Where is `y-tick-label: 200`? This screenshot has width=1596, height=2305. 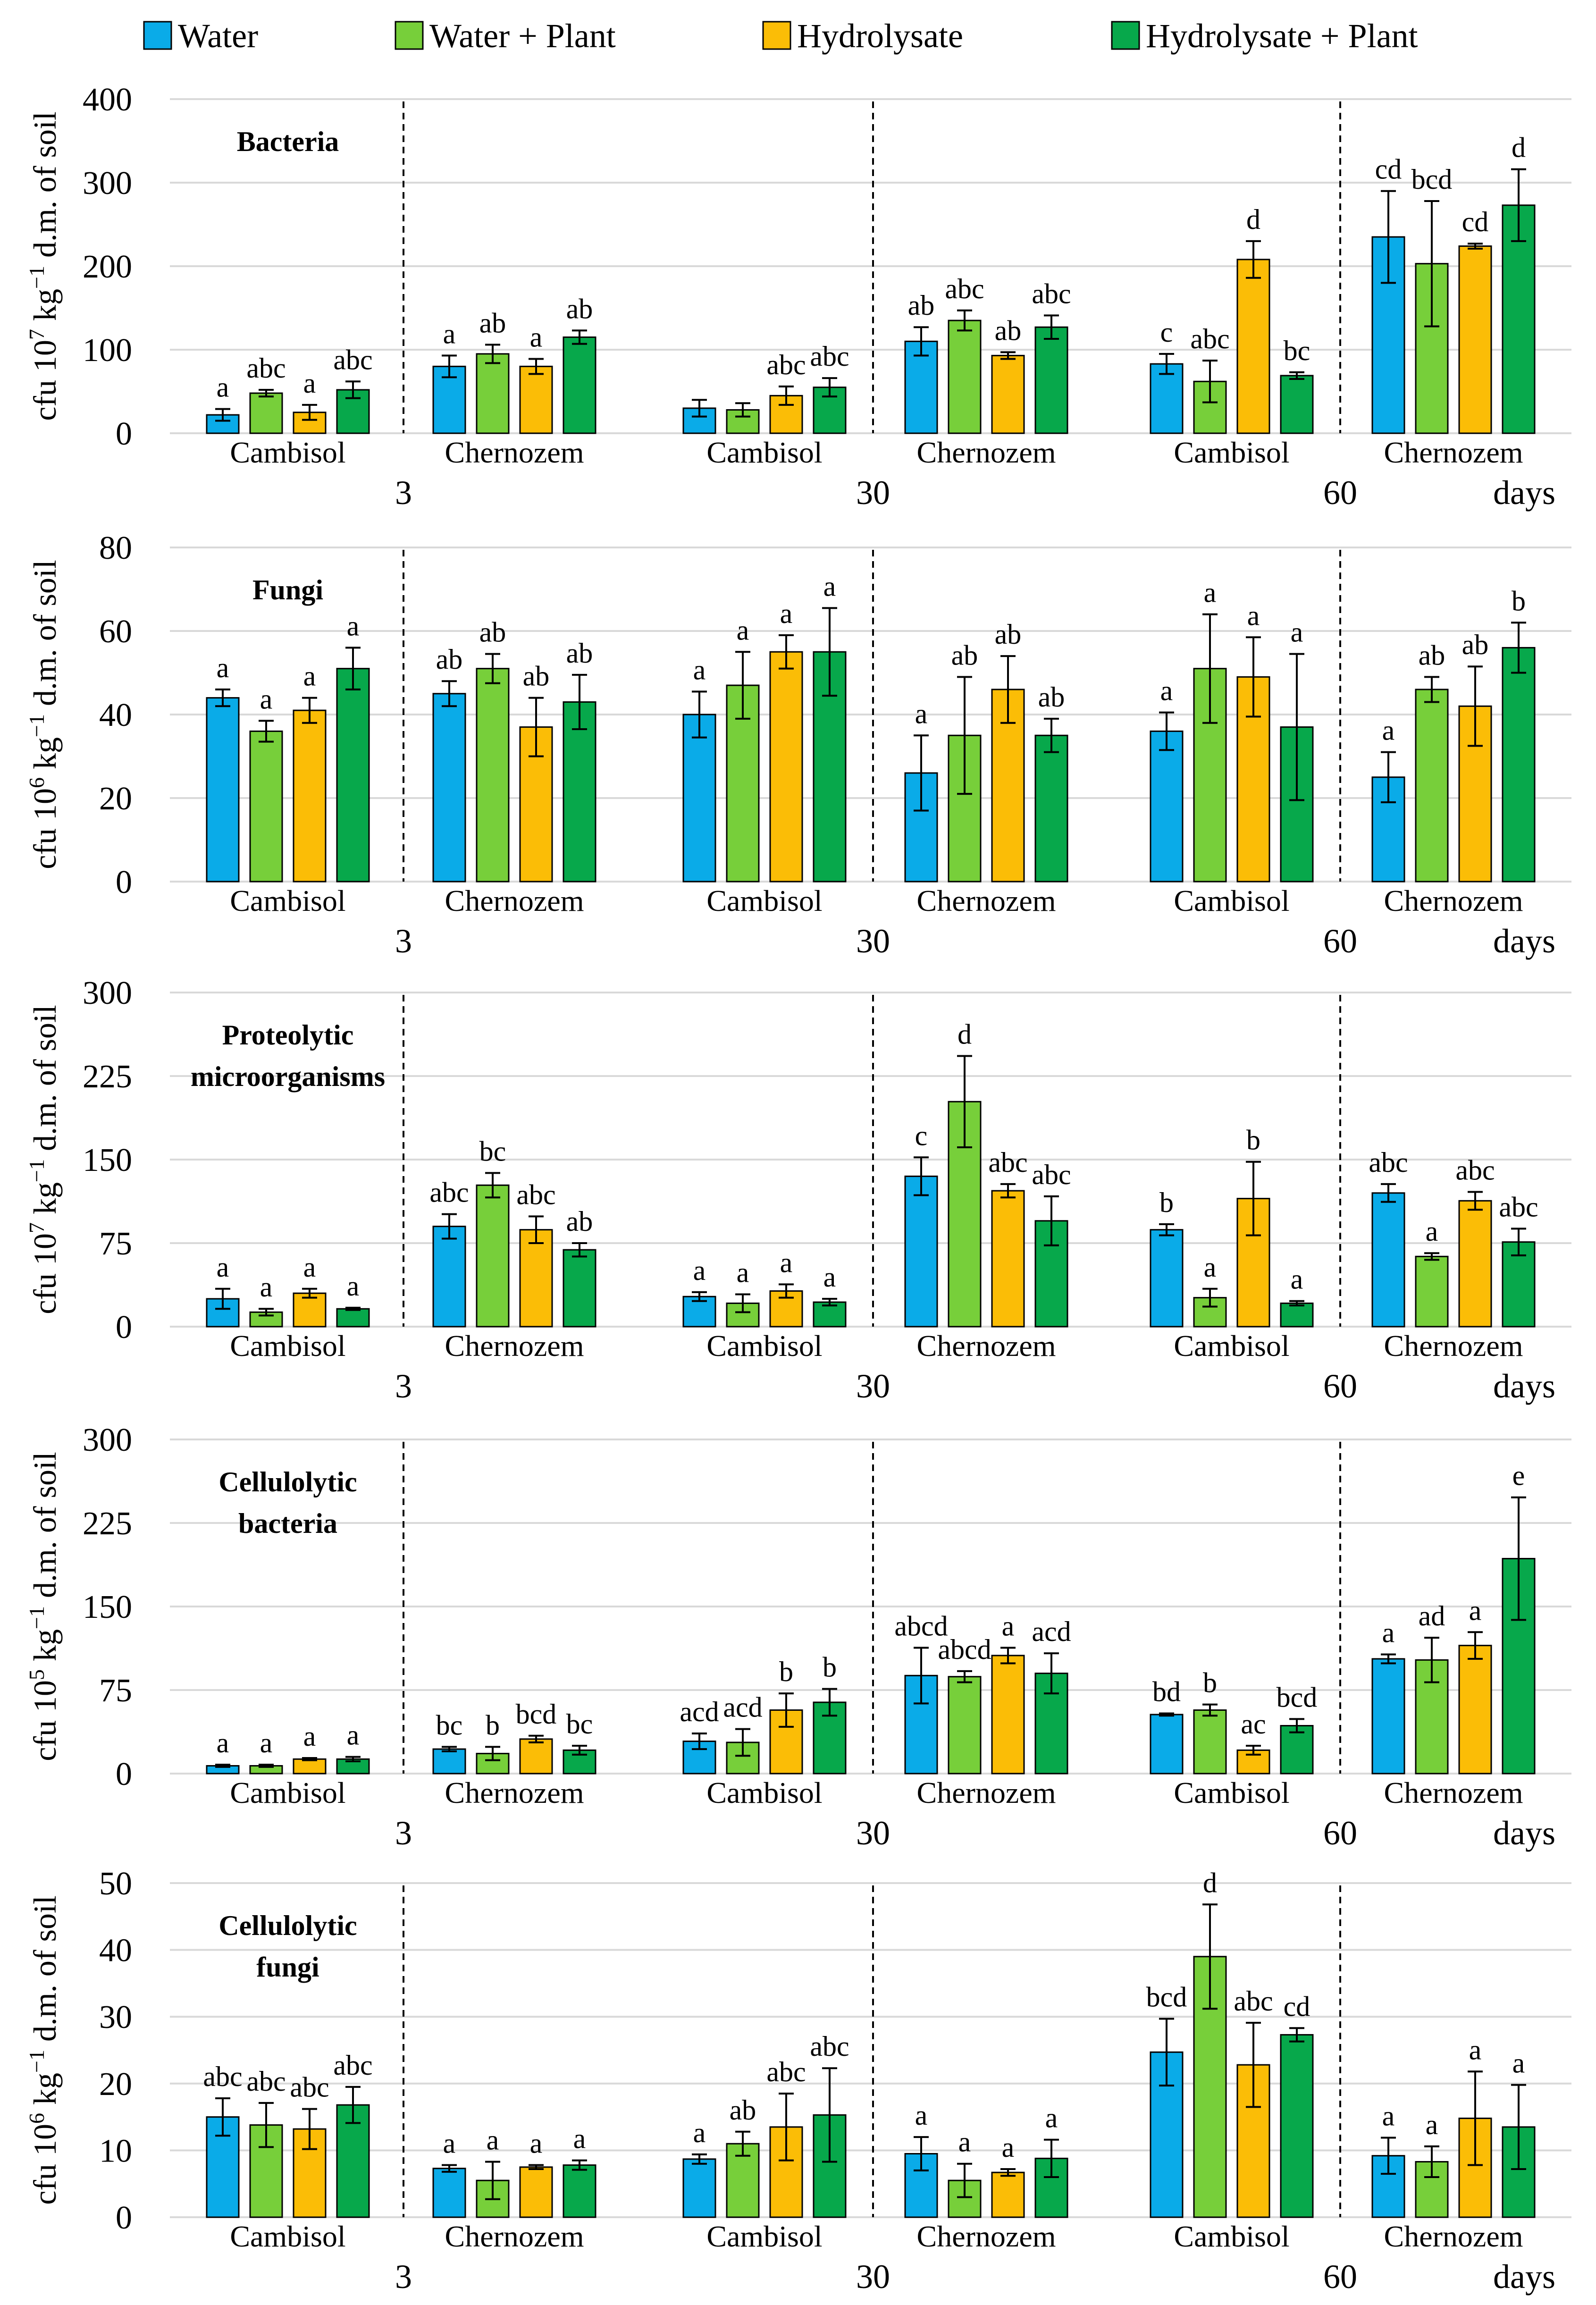 y-tick-label: 200 is located at coordinates (107, 267).